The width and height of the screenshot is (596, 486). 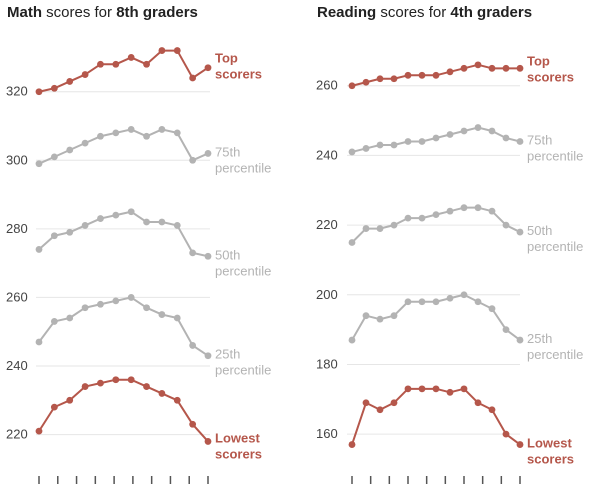 I want to click on math-y-tick-label: 220, so click(x=17, y=434).